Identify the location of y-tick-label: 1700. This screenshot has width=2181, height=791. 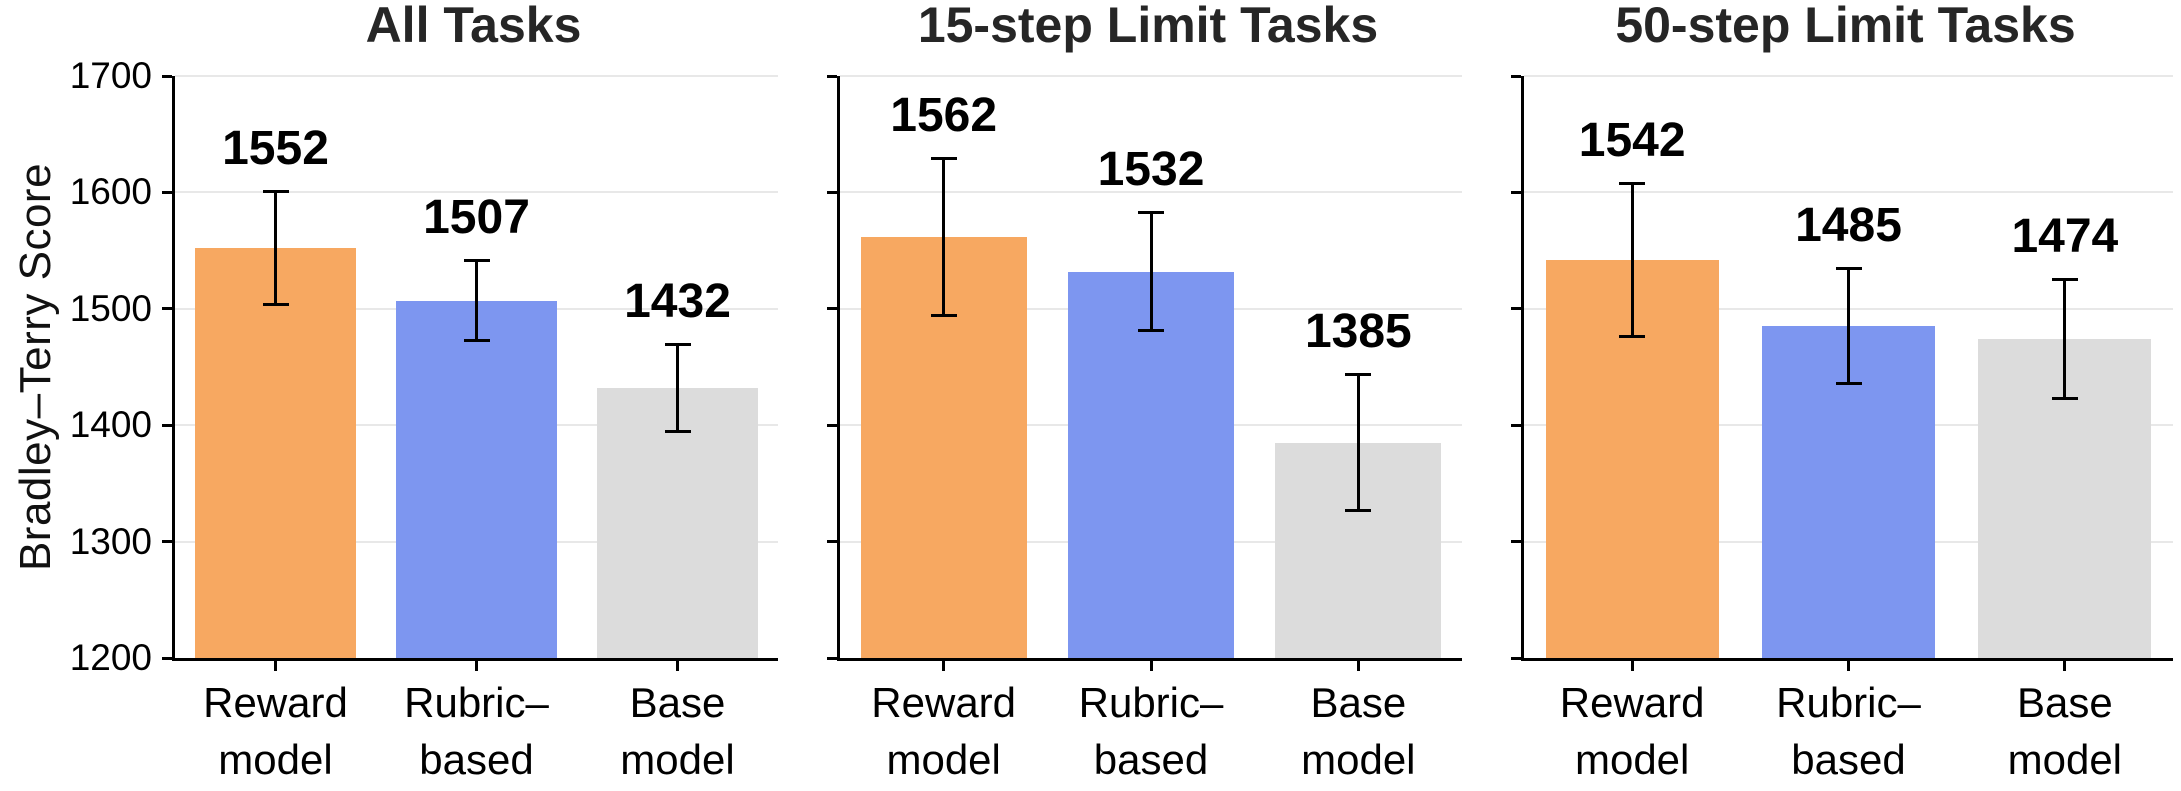
(110, 75).